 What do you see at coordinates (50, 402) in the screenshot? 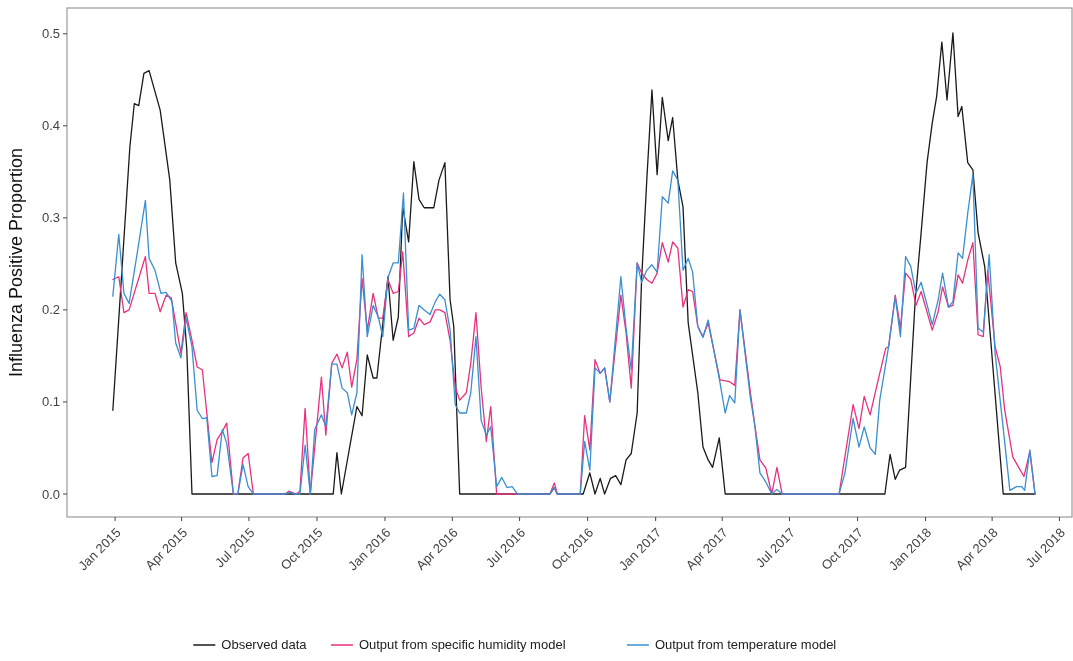
I see `y-tick-label: 0.1` at bounding box center [50, 402].